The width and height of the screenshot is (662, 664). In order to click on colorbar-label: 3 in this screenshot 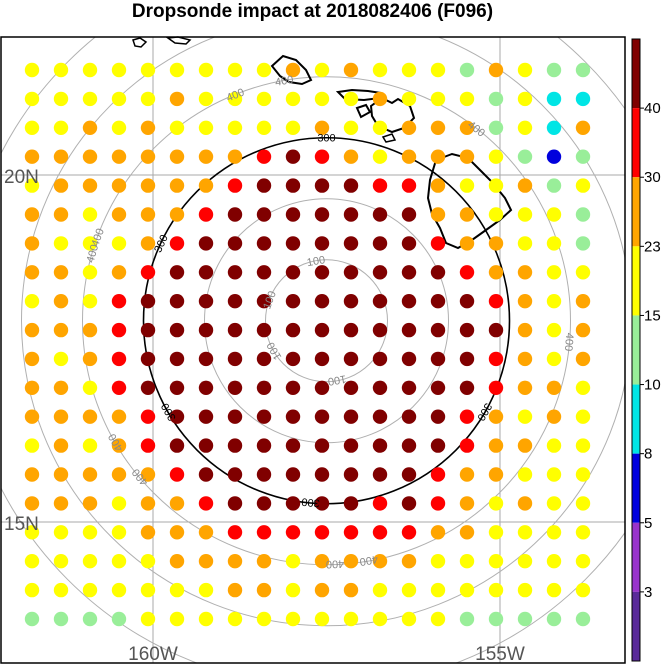, I will do `click(648, 592)`.